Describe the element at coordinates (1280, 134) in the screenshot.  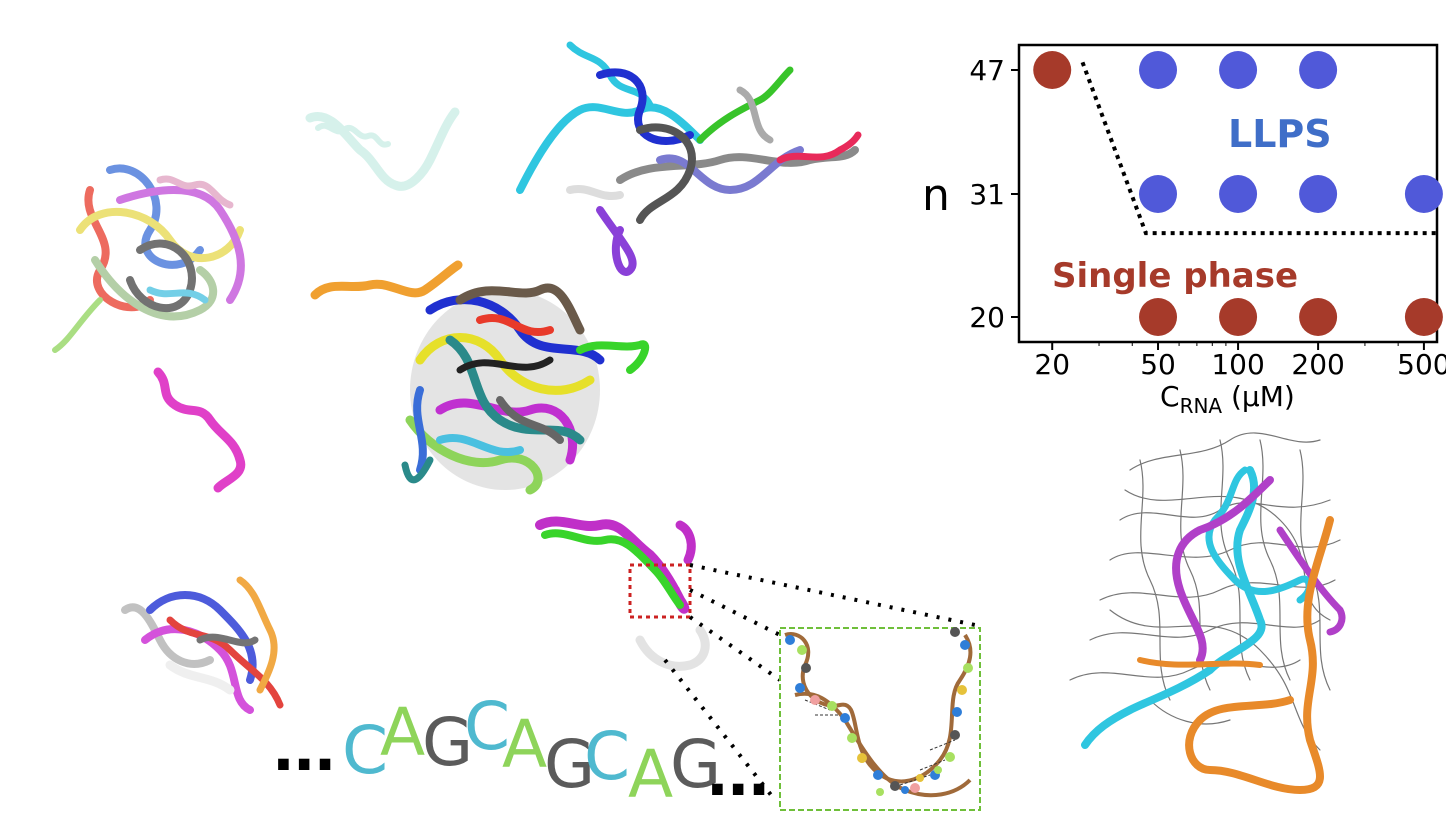
I see `llps-annotation: LLPS` at that location.